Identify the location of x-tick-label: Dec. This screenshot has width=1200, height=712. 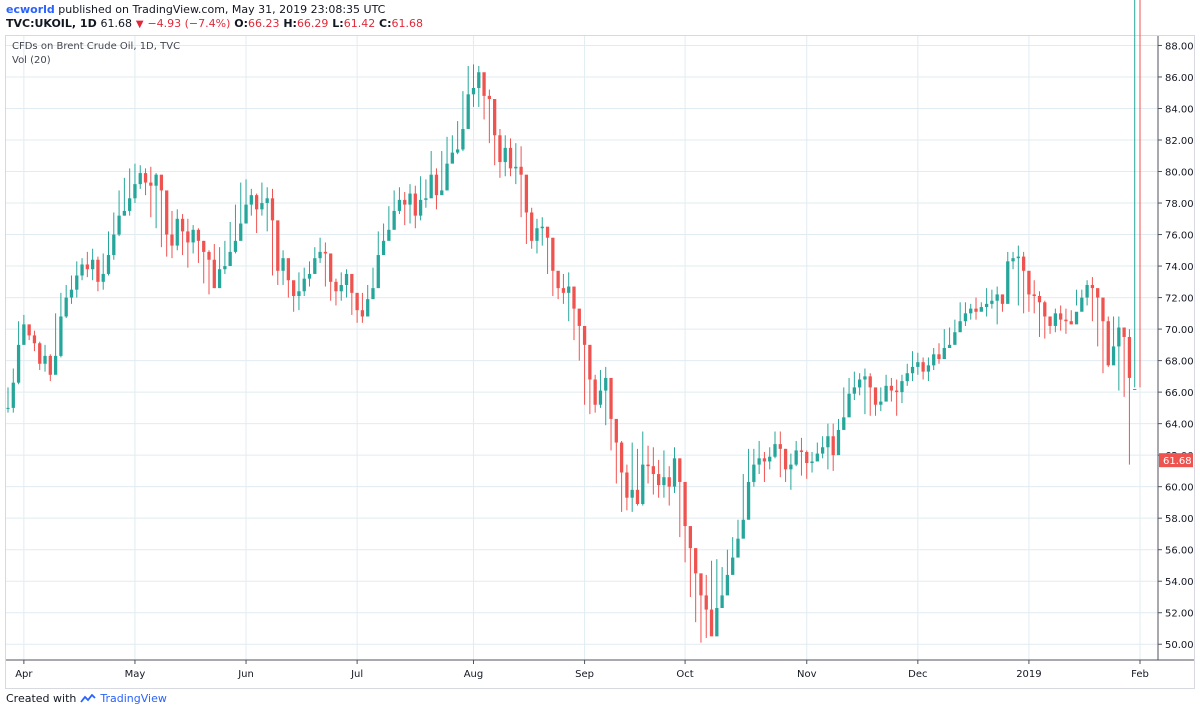
(917, 674).